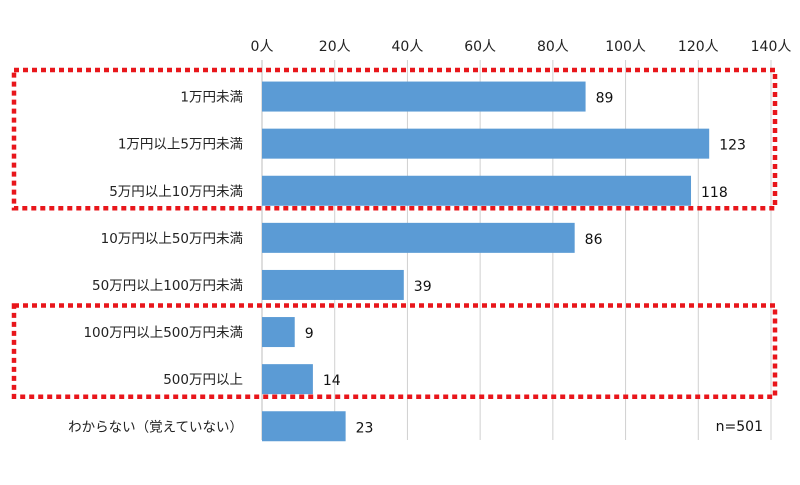 The width and height of the screenshot is (800, 485). What do you see at coordinates (335, 47) in the screenshot?
I see `x-tick-label: 20人` at bounding box center [335, 47].